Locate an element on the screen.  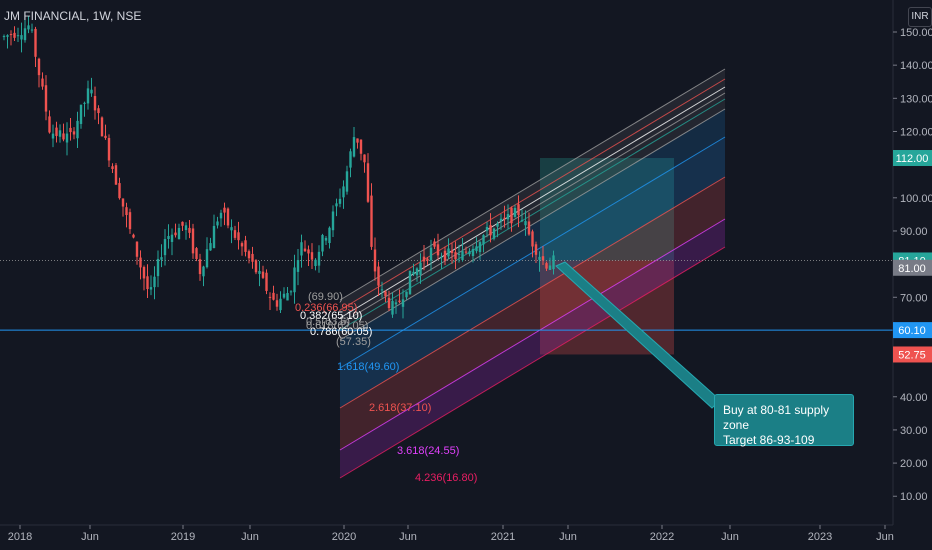
time-tick-label: 2020 is located at coordinates (344, 537).